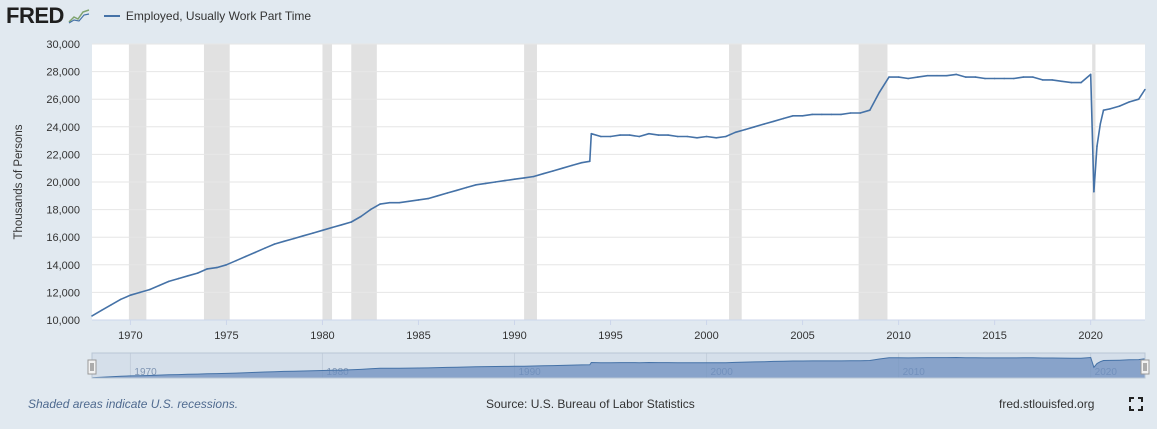 The image size is (1157, 429). I want to click on navigator-right-handle, so click(1145, 367).